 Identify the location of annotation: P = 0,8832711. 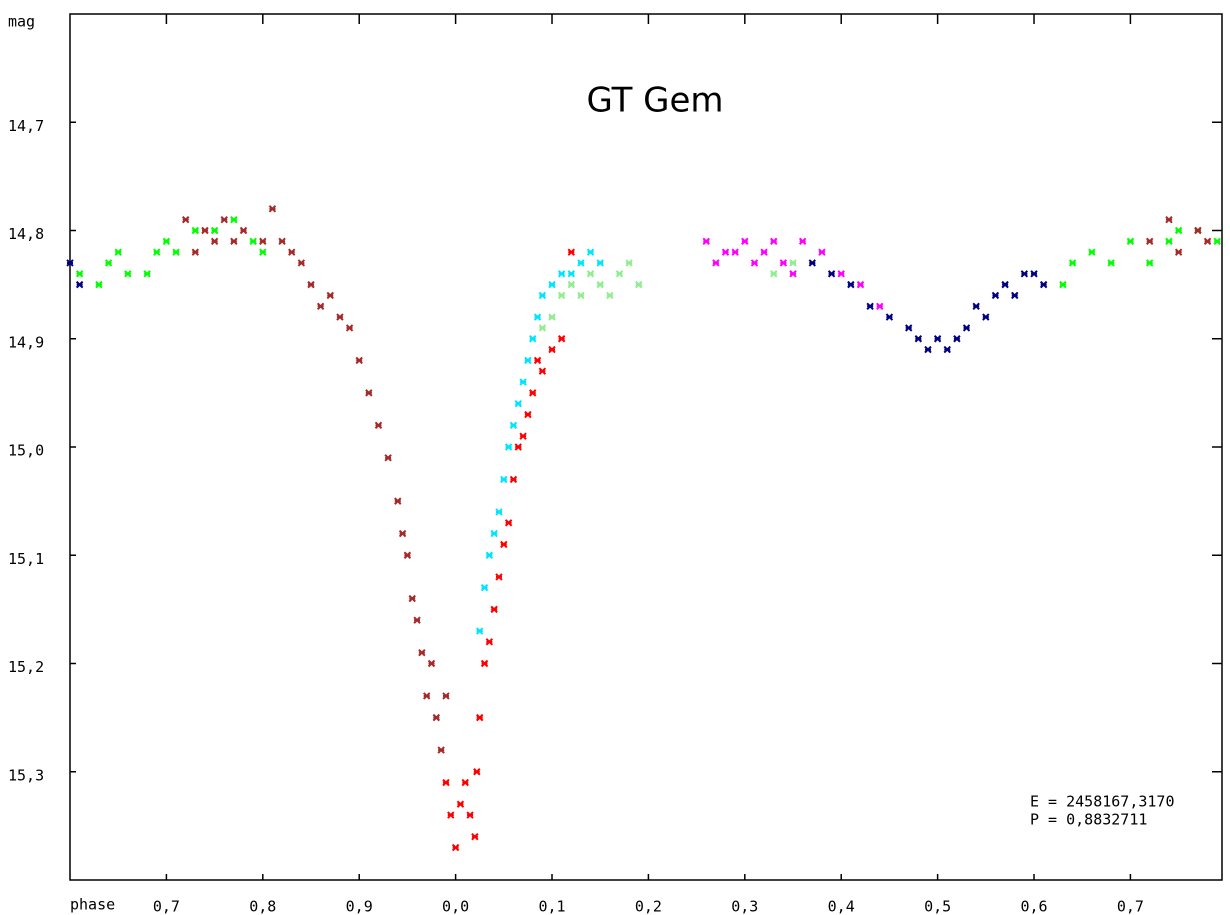
(1088, 820).